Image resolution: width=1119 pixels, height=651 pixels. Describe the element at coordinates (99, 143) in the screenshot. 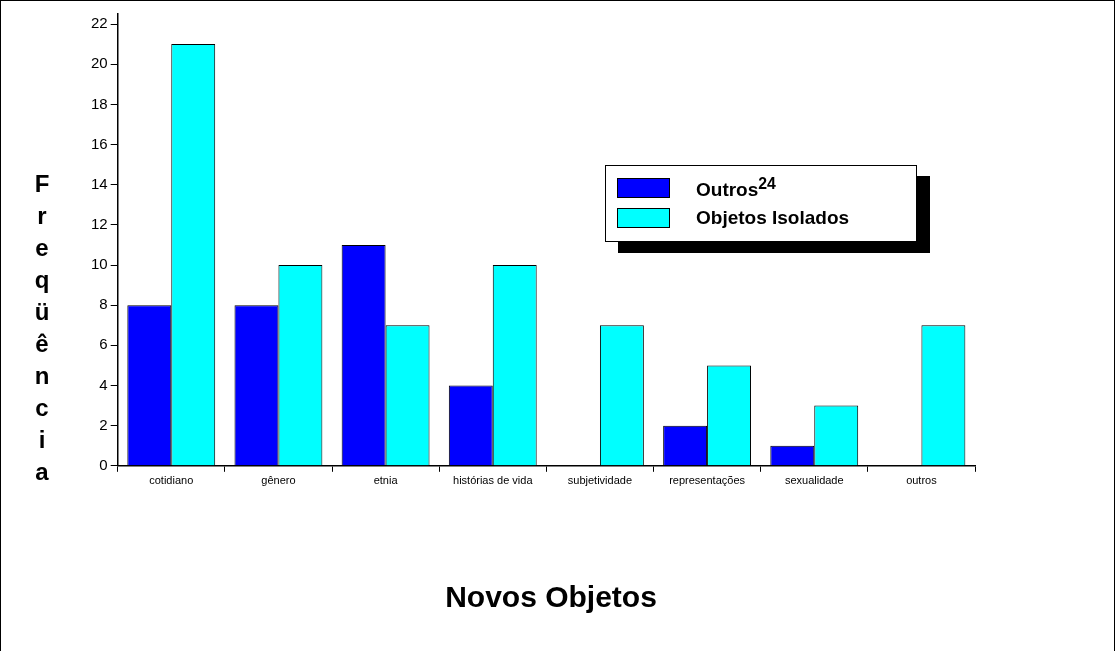

I see `y-tick-label: 16` at that location.